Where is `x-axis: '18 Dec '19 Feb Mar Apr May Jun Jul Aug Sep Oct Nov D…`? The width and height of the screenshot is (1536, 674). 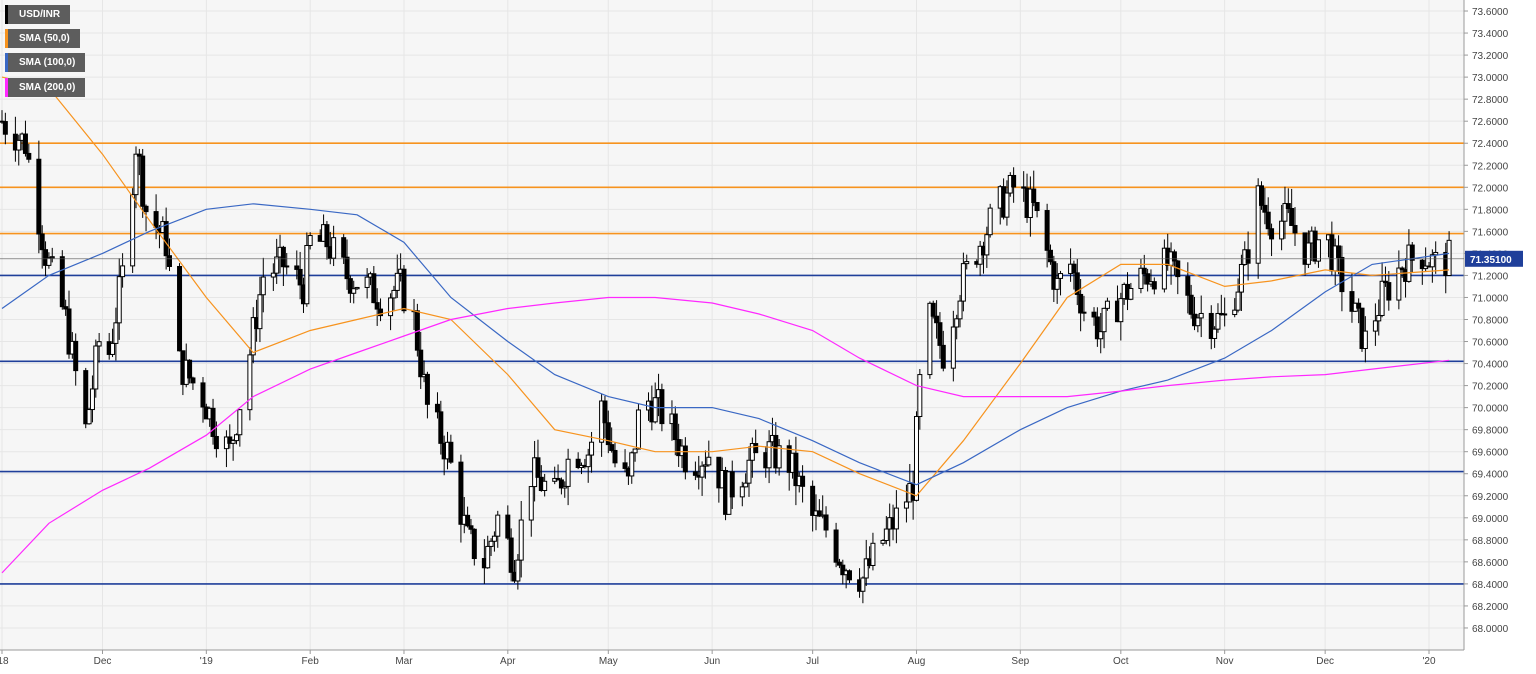
x-axis: '18 Dec '19 Feb Mar Apr May Jun Jul Aug Sep Oct Nov D… is located at coordinates (718, 658).